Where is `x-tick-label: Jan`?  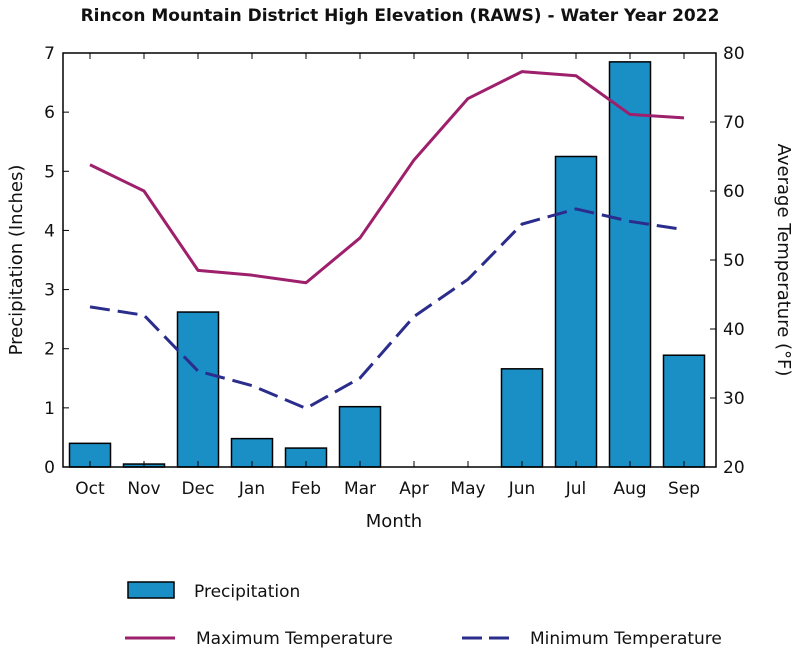
x-tick-label: Jan is located at coordinates (251, 489).